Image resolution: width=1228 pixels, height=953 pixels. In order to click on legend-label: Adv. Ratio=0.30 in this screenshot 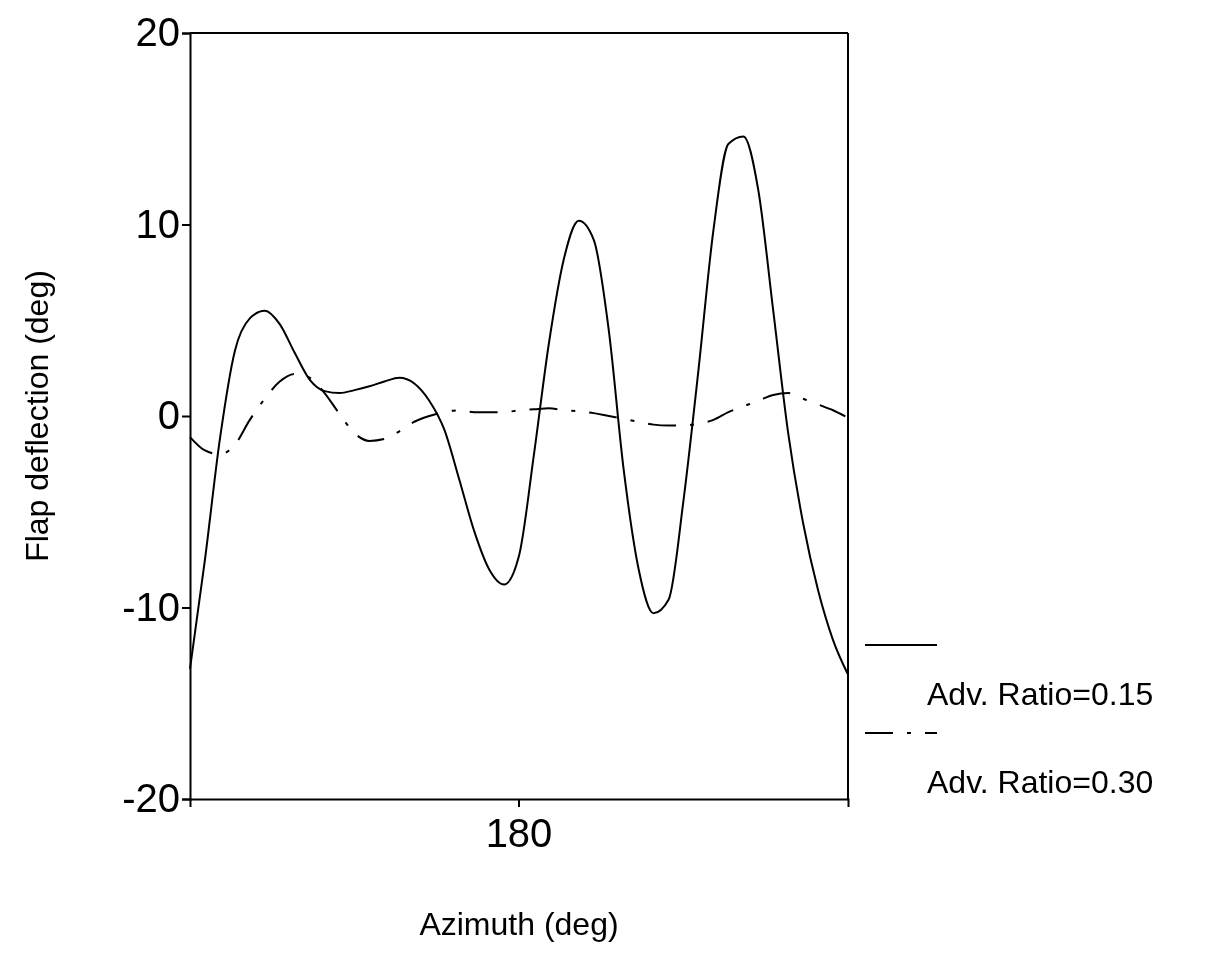, I will do `click(1040, 782)`.